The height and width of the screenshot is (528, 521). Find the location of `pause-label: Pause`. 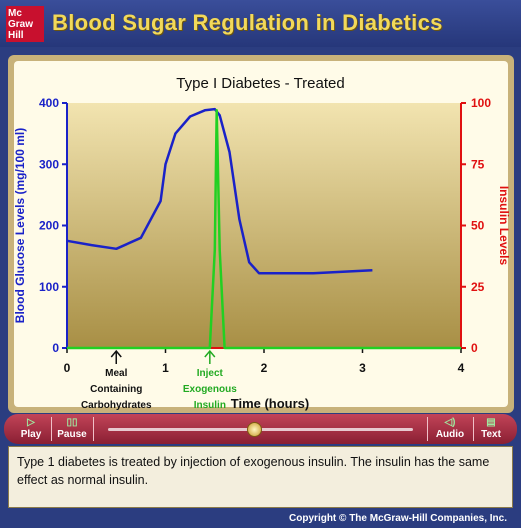

pause-label: Pause is located at coordinates (72, 434).